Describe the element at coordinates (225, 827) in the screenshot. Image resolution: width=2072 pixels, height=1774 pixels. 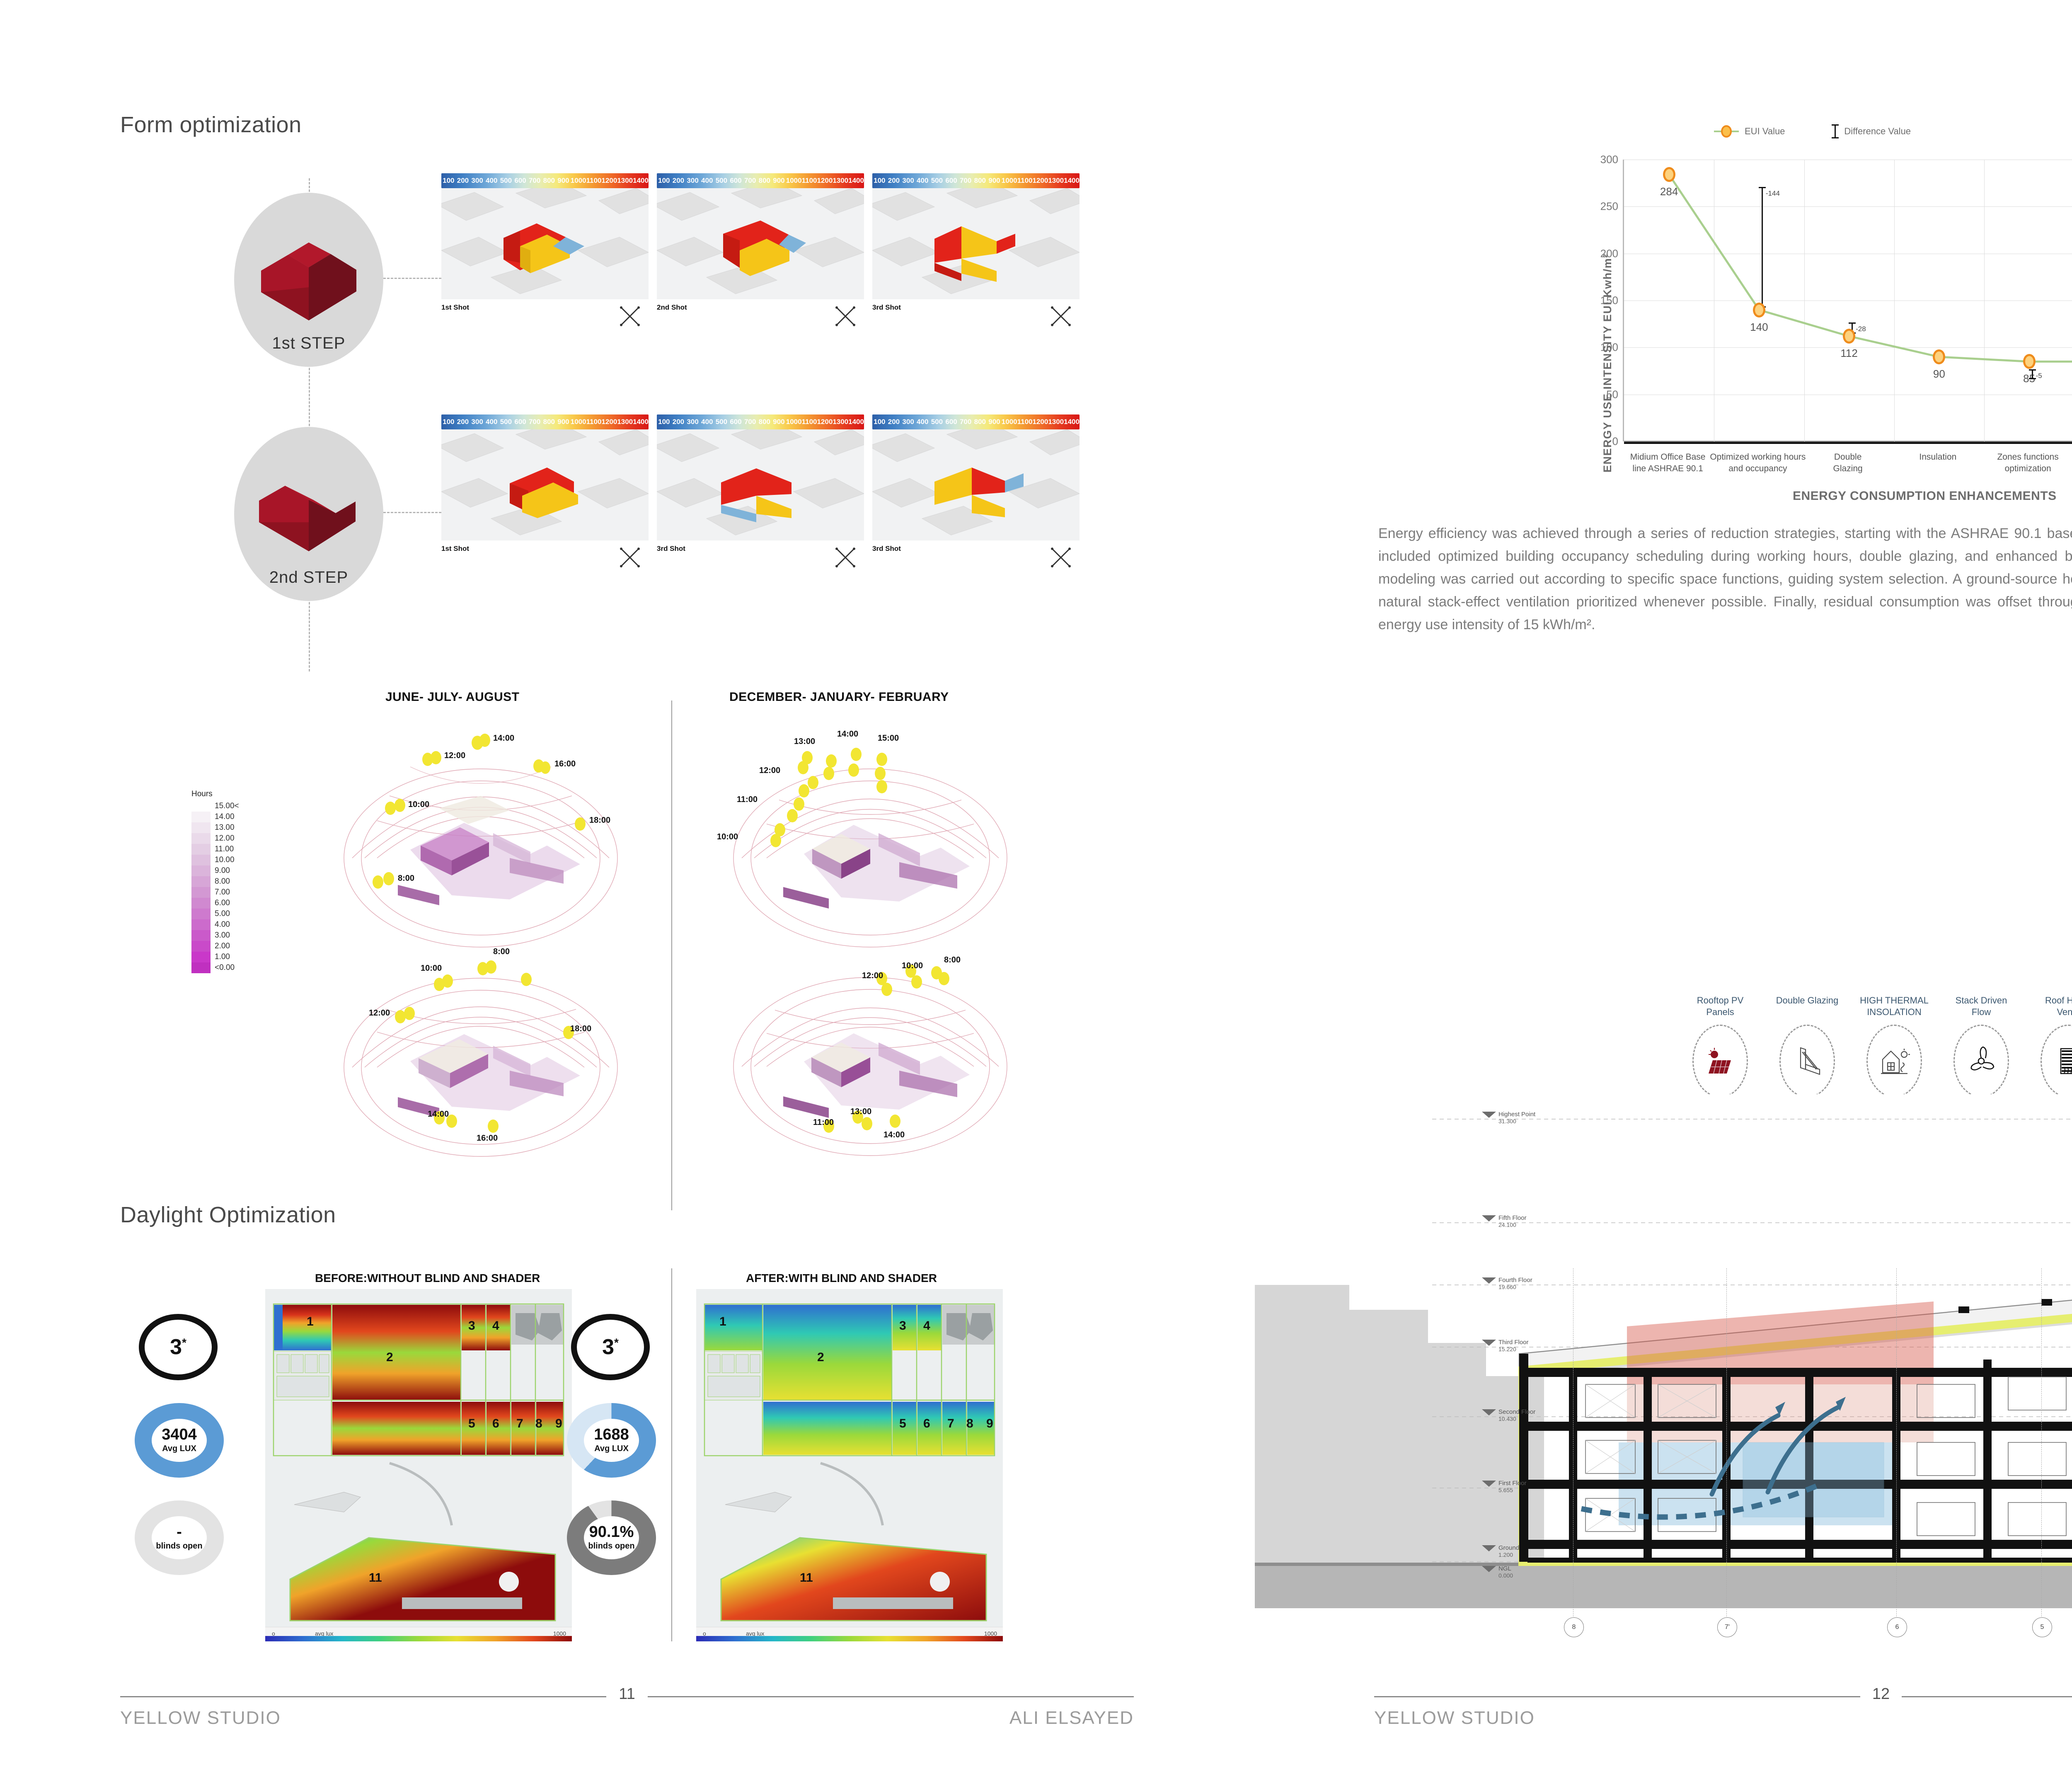
I see `hours-label: 13.00` at that location.